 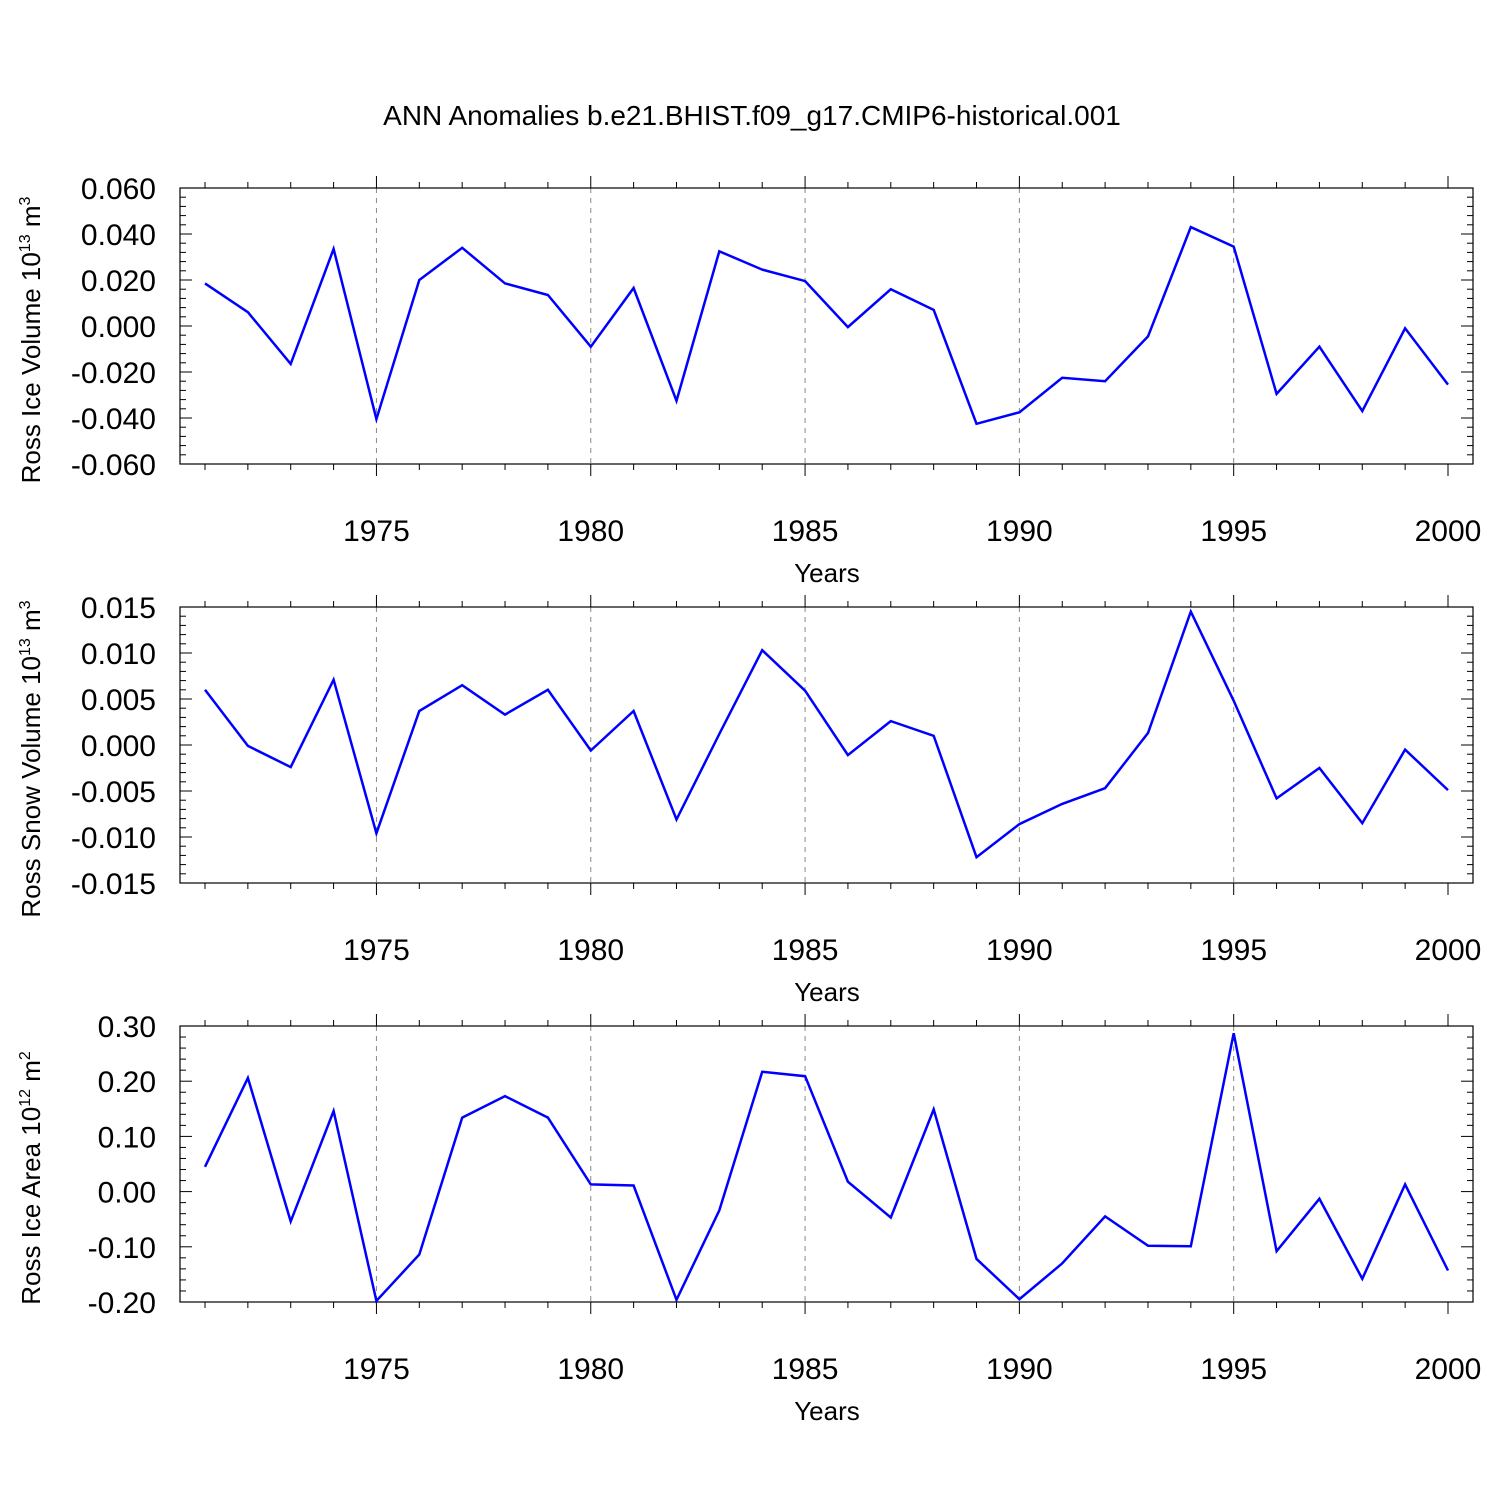 I want to click on y-tick-label: 0.00, so click(x=127, y=1193).